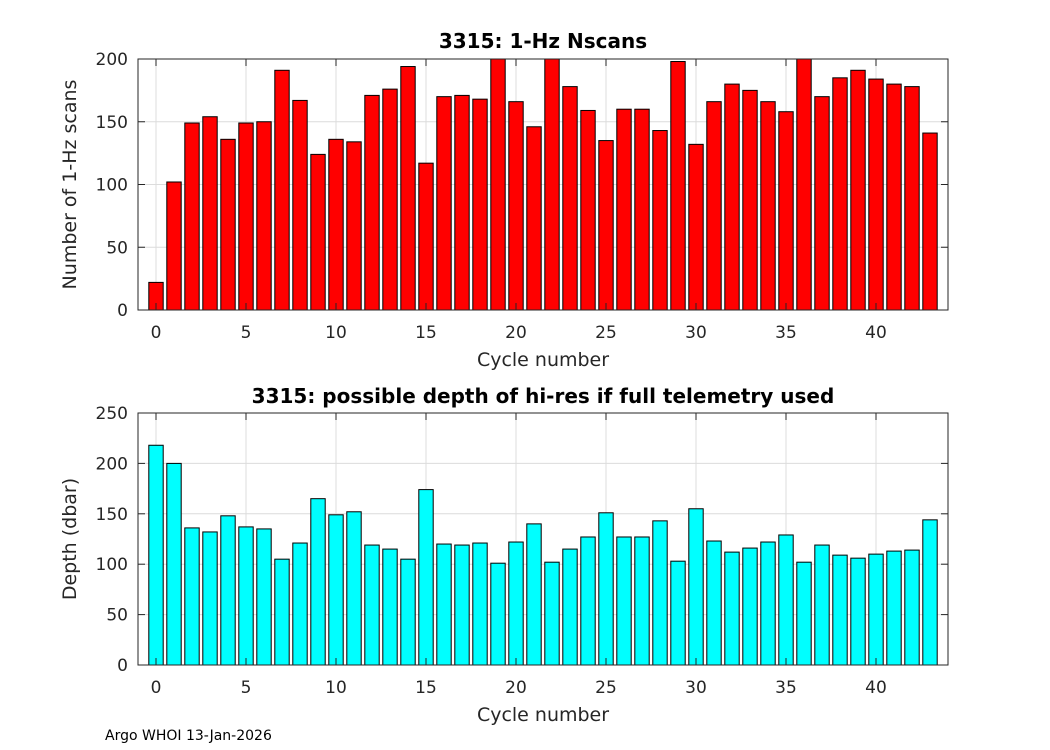 This screenshot has height=750, width=1050. Describe the element at coordinates (156, 333) in the screenshot. I see `nscans-xtick-label: 0` at that location.